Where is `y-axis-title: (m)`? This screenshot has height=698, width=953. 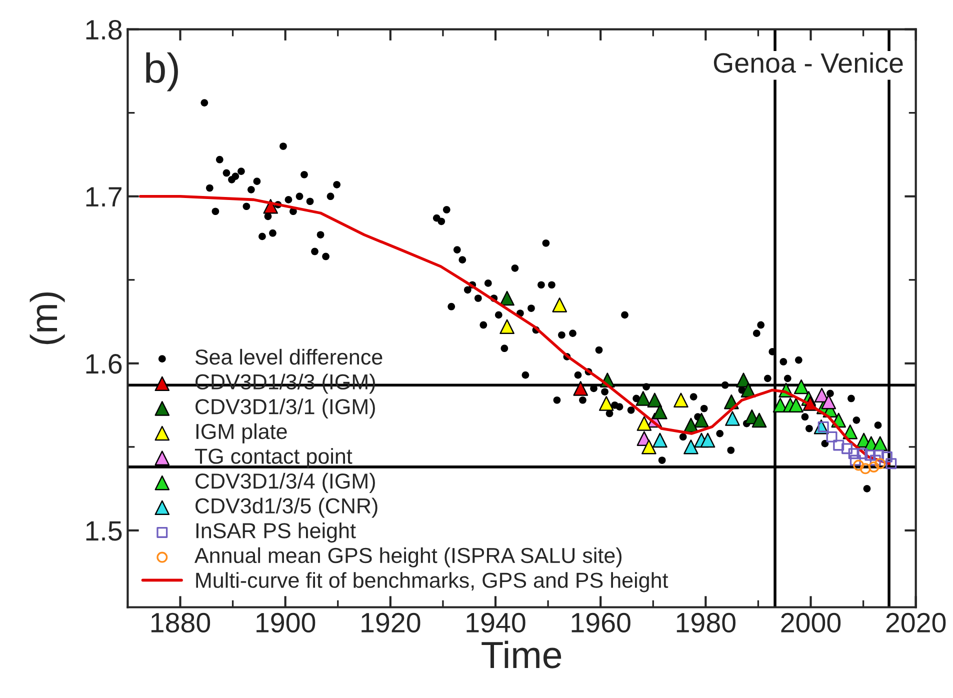
y-axis-title: (m) is located at coordinates (47, 318).